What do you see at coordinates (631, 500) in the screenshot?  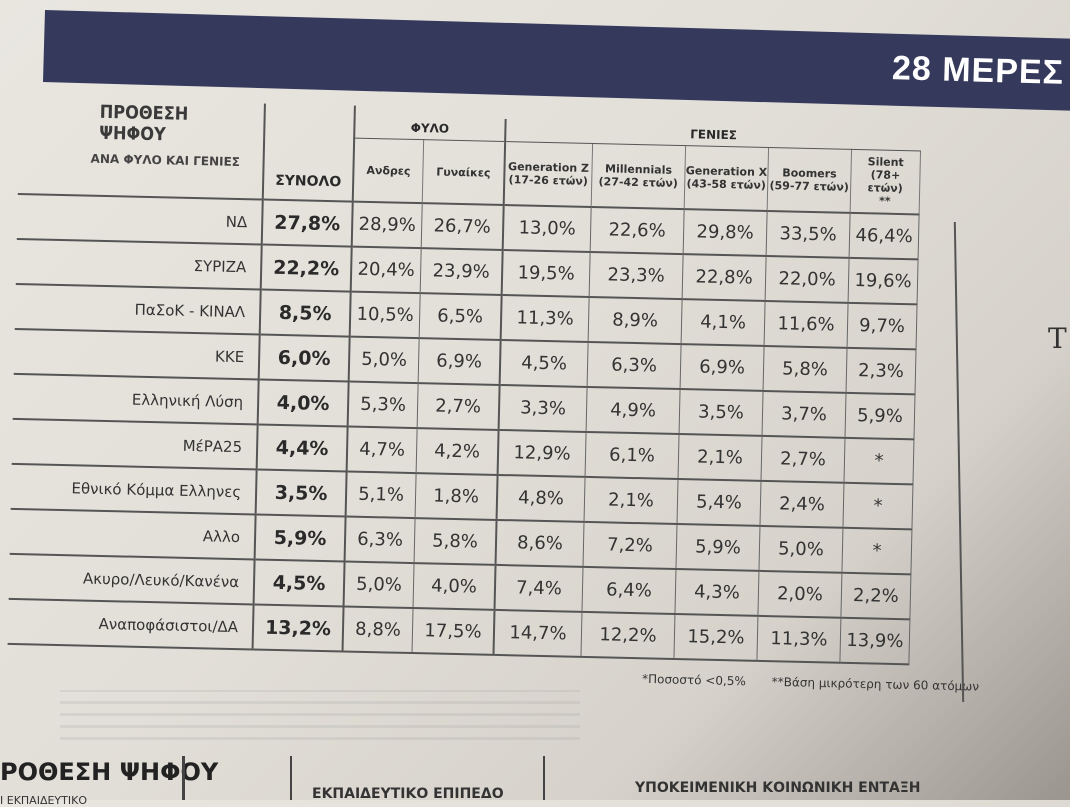 I see `mill-value-cell: 2,1%` at bounding box center [631, 500].